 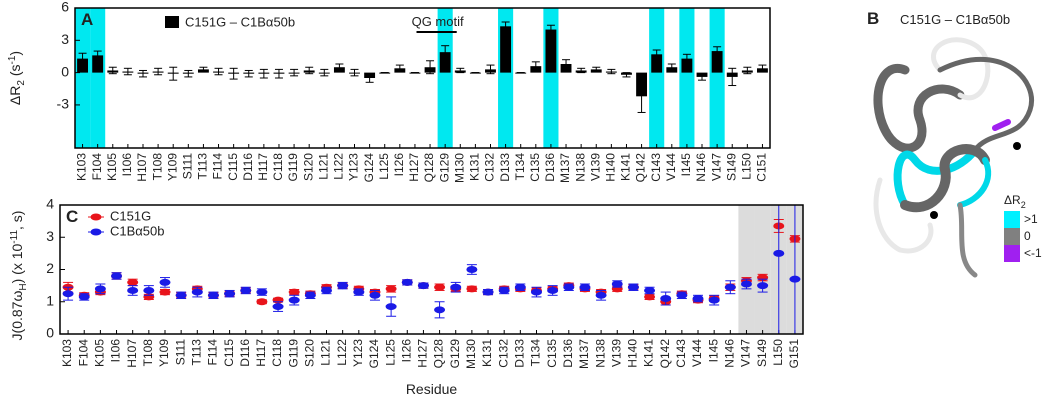 What do you see at coordinates (444, 168) in the screenshot?
I see `x-tick-label: G129` at bounding box center [444, 168].